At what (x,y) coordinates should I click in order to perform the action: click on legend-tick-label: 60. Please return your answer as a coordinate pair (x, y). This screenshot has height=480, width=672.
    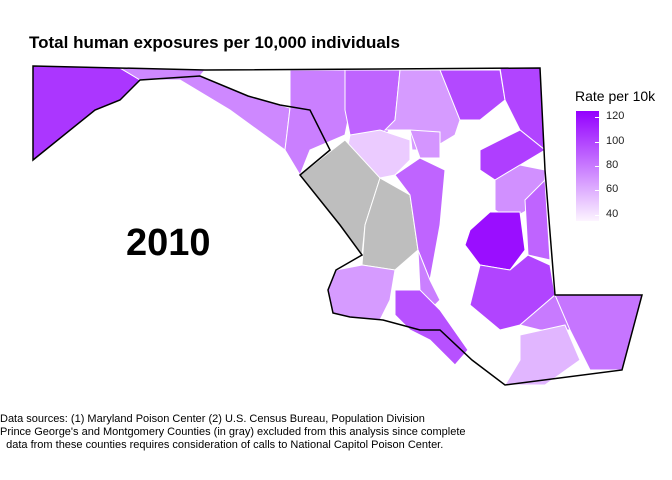
    Looking at the image, I should click on (612, 189).